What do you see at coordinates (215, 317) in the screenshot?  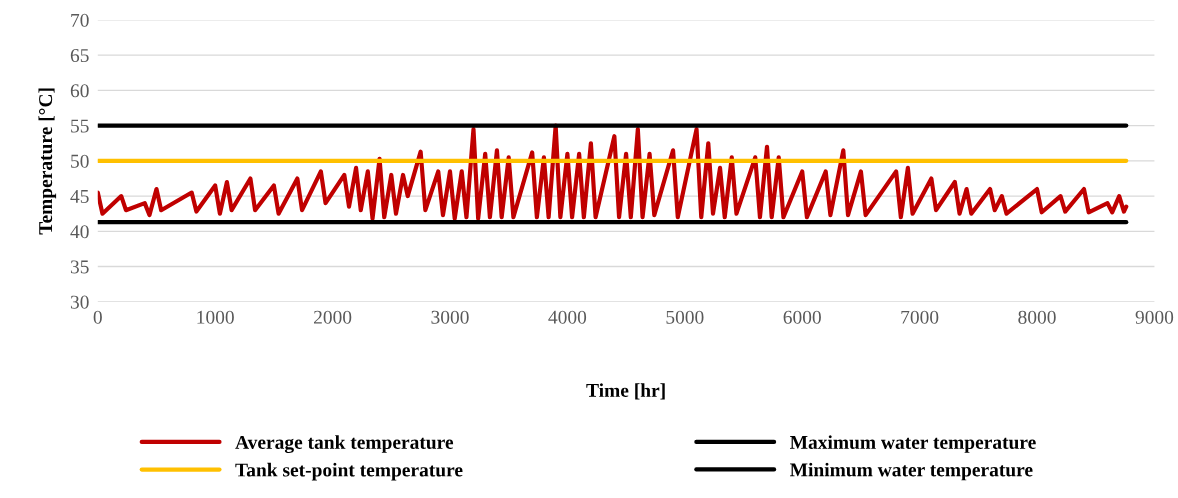 I see `x-tick-label: 1000` at bounding box center [215, 317].